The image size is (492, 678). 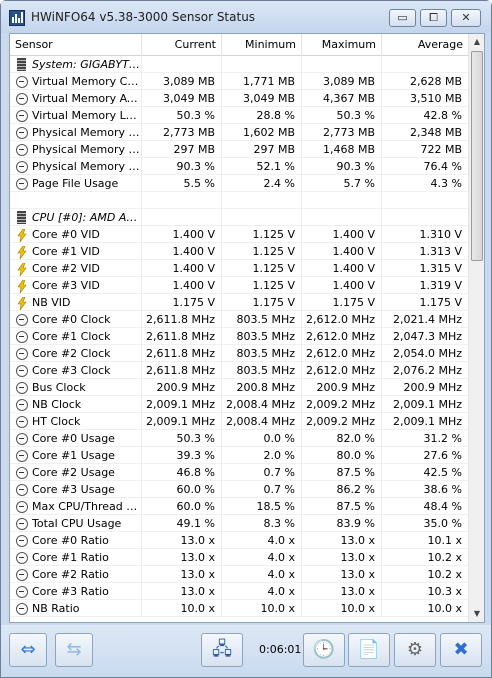 What do you see at coordinates (74, 650) in the screenshot?
I see `layout-toggle-button: ⇆` at bounding box center [74, 650].